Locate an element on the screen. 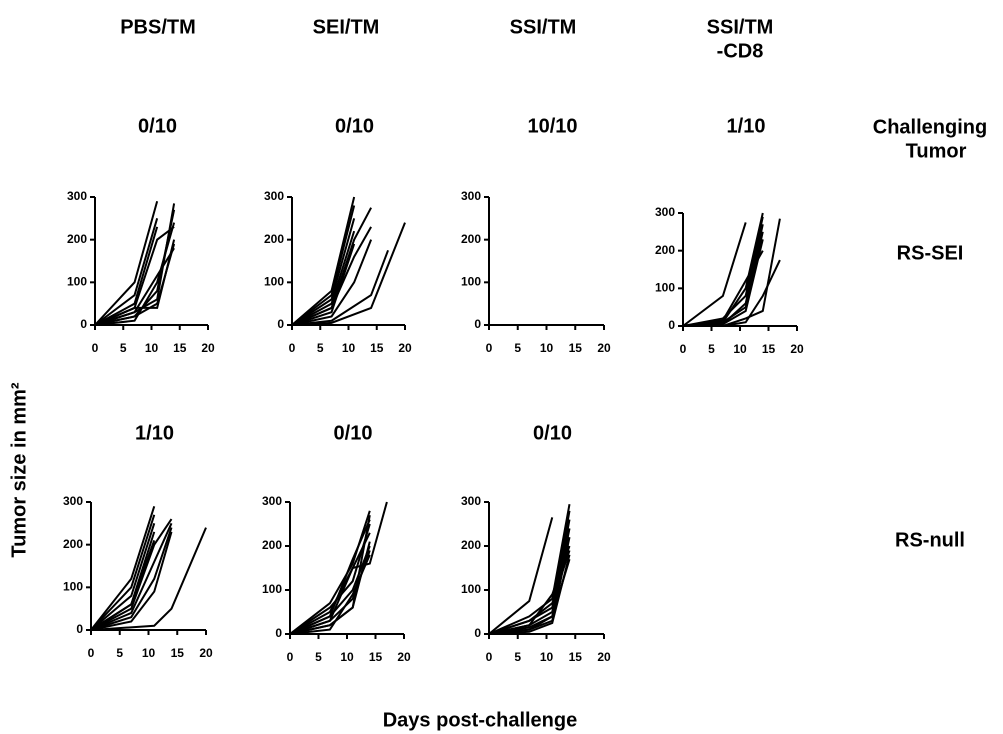  row-header: Challenging is located at coordinates (930, 127).